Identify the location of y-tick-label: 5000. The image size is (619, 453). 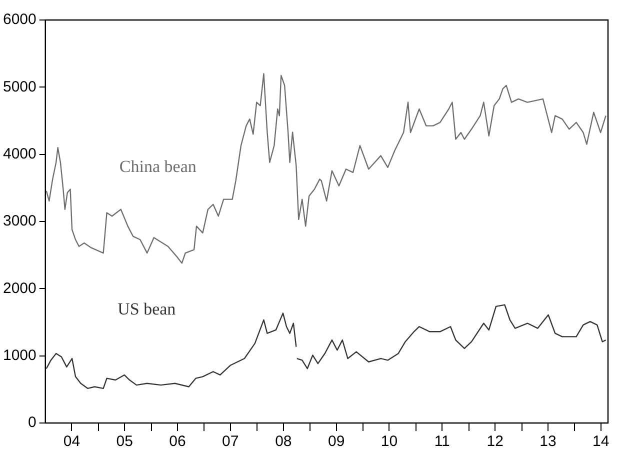
(19, 87).